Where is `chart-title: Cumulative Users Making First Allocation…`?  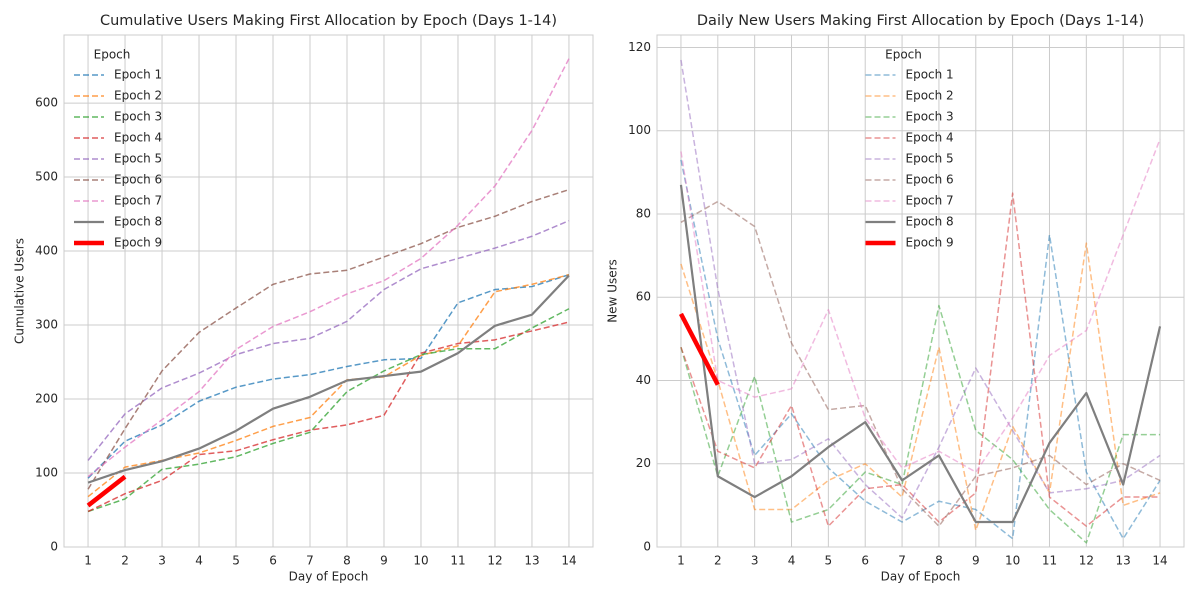 chart-title: Cumulative Users Making First Allocation… is located at coordinates (328, 21).